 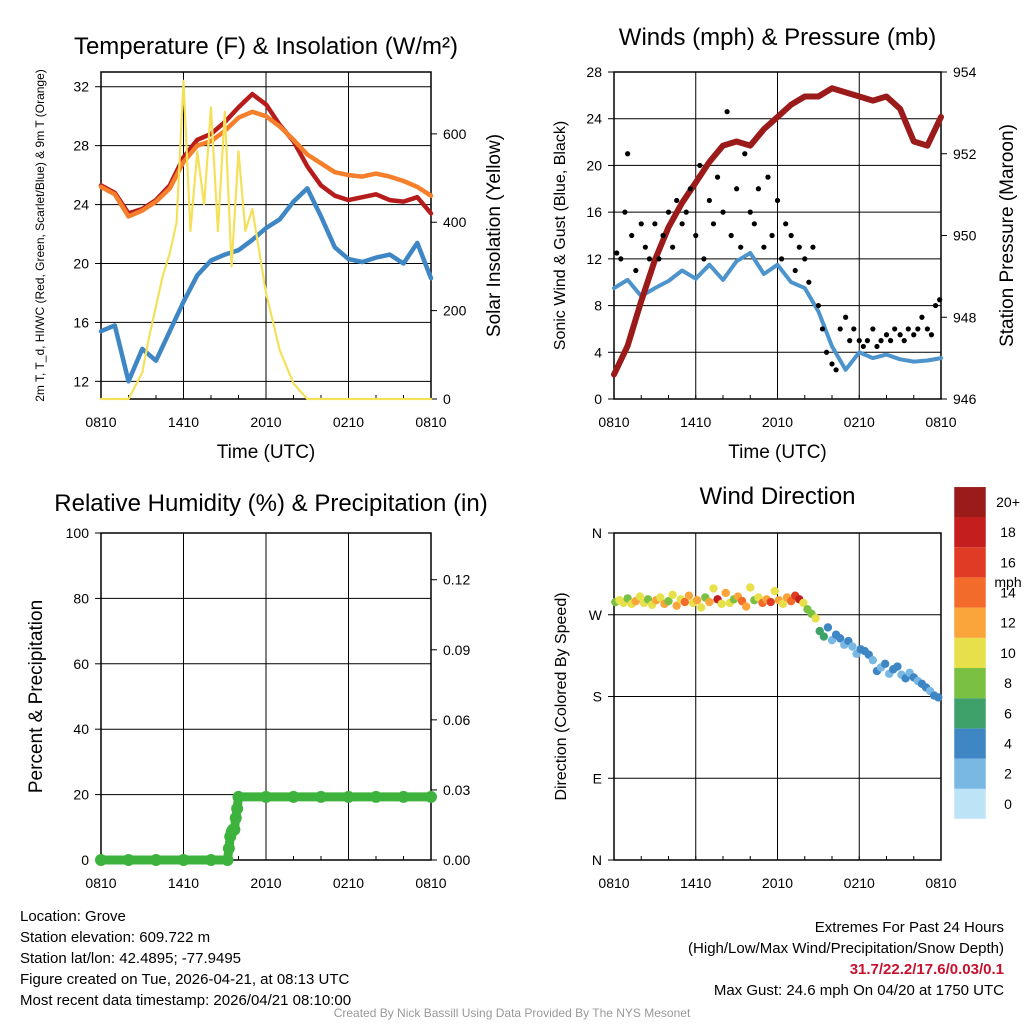 What do you see at coordinates (81, 664) in the screenshot?
I see `y-tick-label-left: 60` at bounding box center [81, 664].